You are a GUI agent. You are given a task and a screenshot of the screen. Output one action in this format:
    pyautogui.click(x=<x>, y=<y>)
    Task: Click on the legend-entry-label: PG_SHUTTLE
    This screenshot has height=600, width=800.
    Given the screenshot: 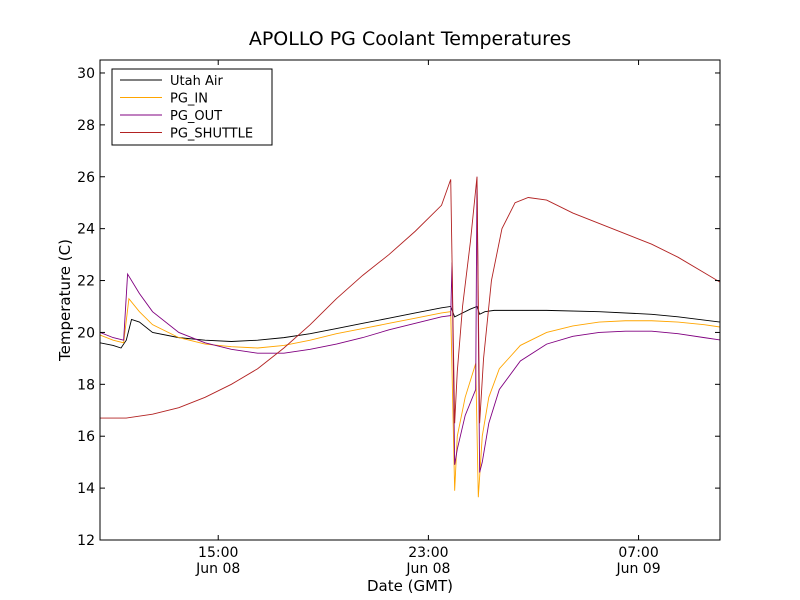 What is the action you would take?
    pyautogui.click(x=211, y=134)
    